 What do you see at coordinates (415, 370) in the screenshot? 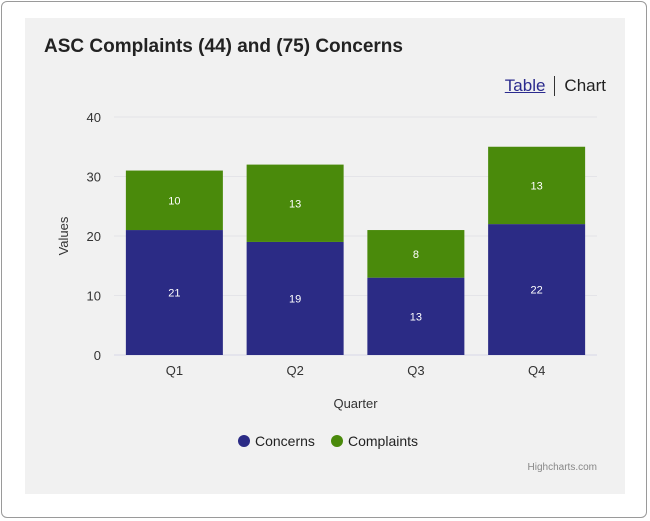
I see `x-tick-label: Q3` at bounding box center [415, 370].